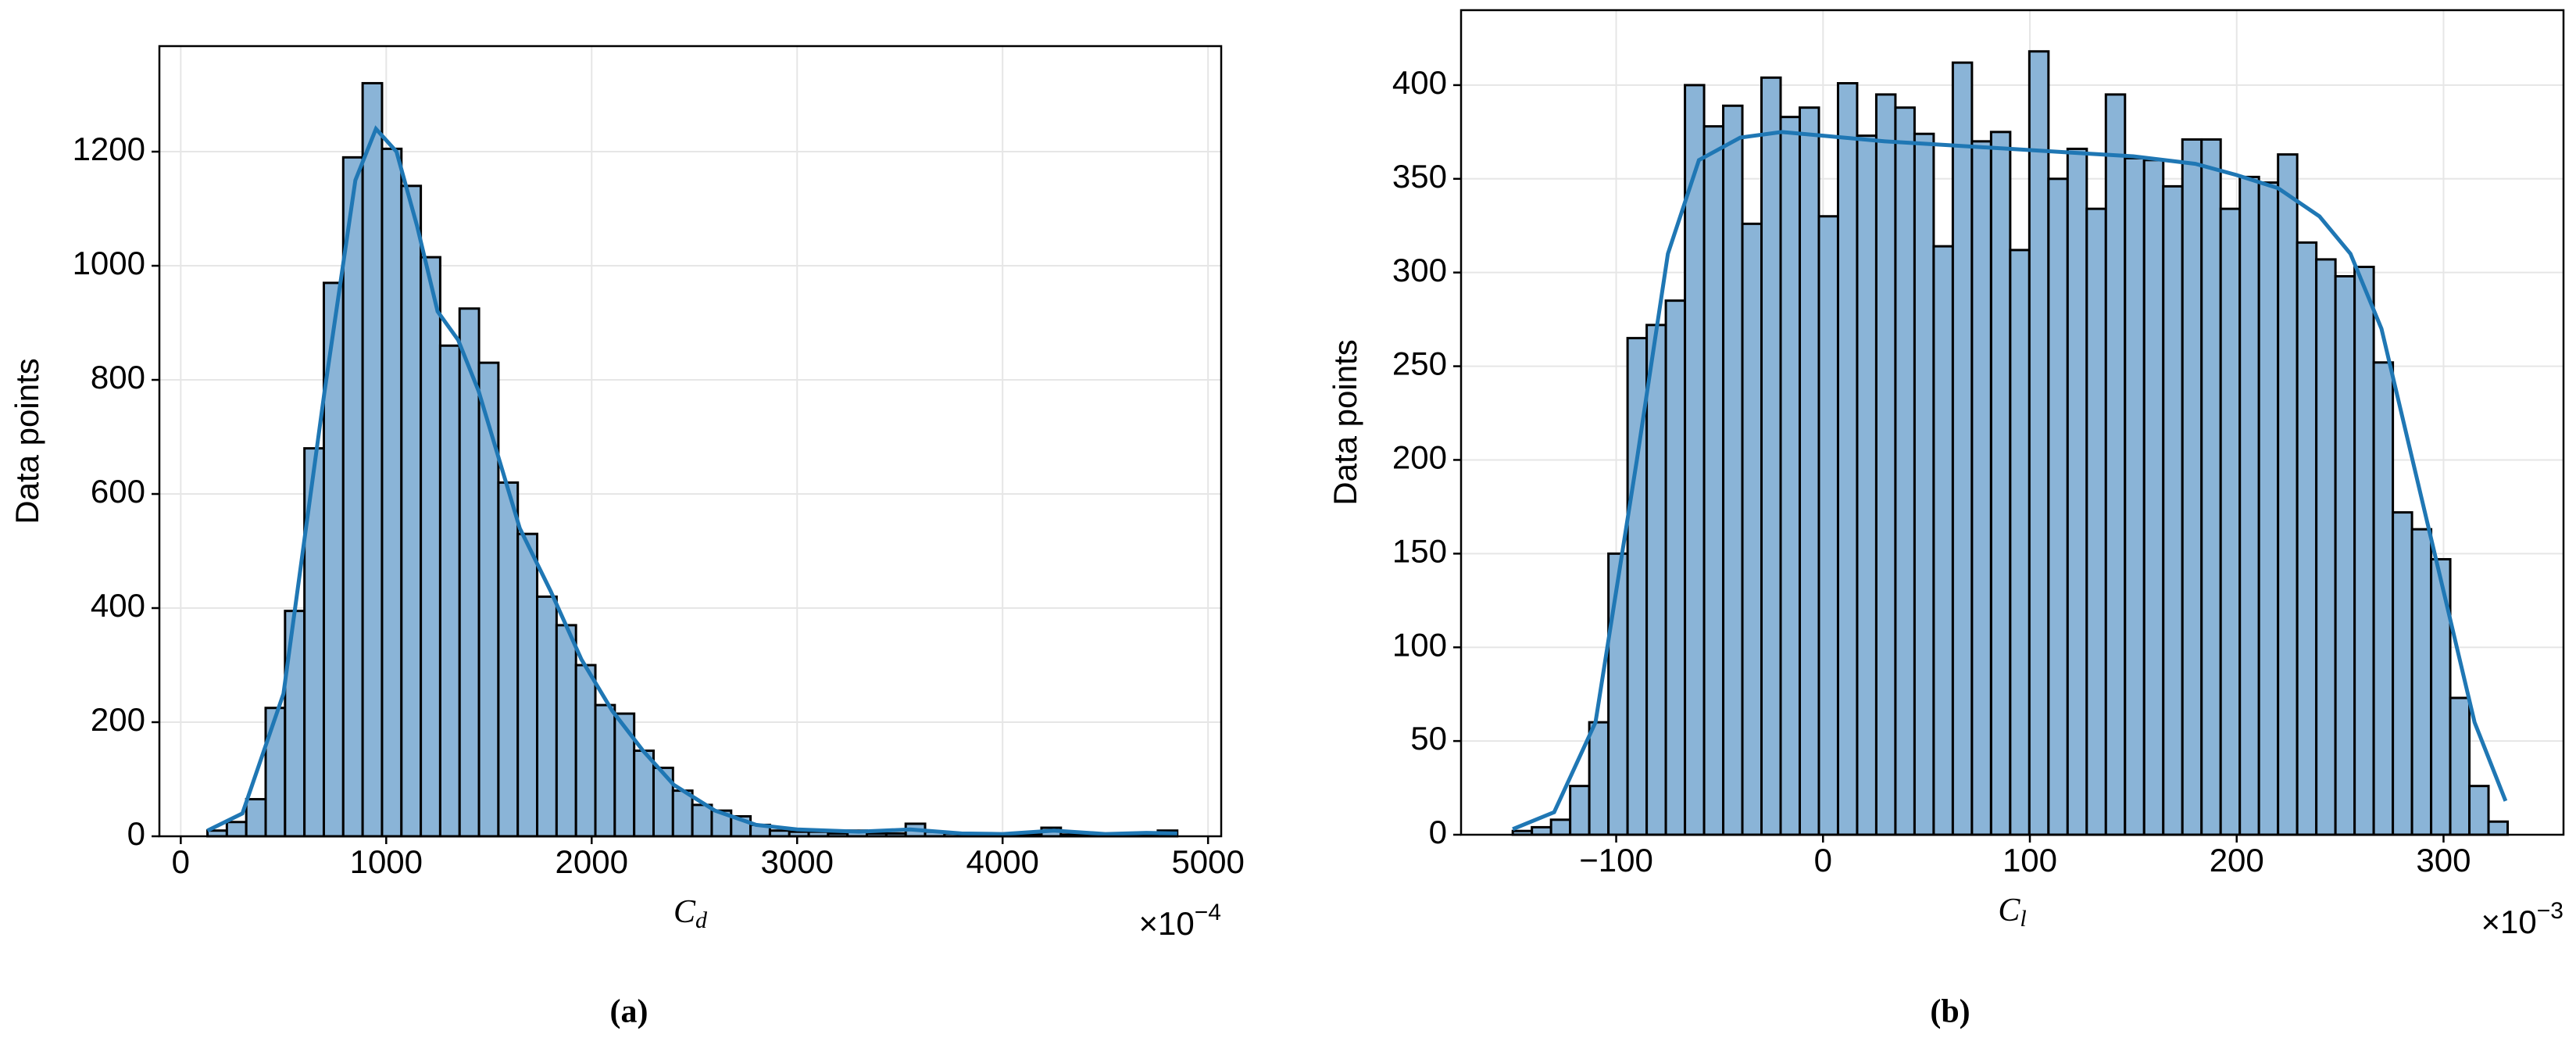  Describe the element at coordinates (2444, 860) in the screenshot. I see `x-tick-label: 300` at that location.